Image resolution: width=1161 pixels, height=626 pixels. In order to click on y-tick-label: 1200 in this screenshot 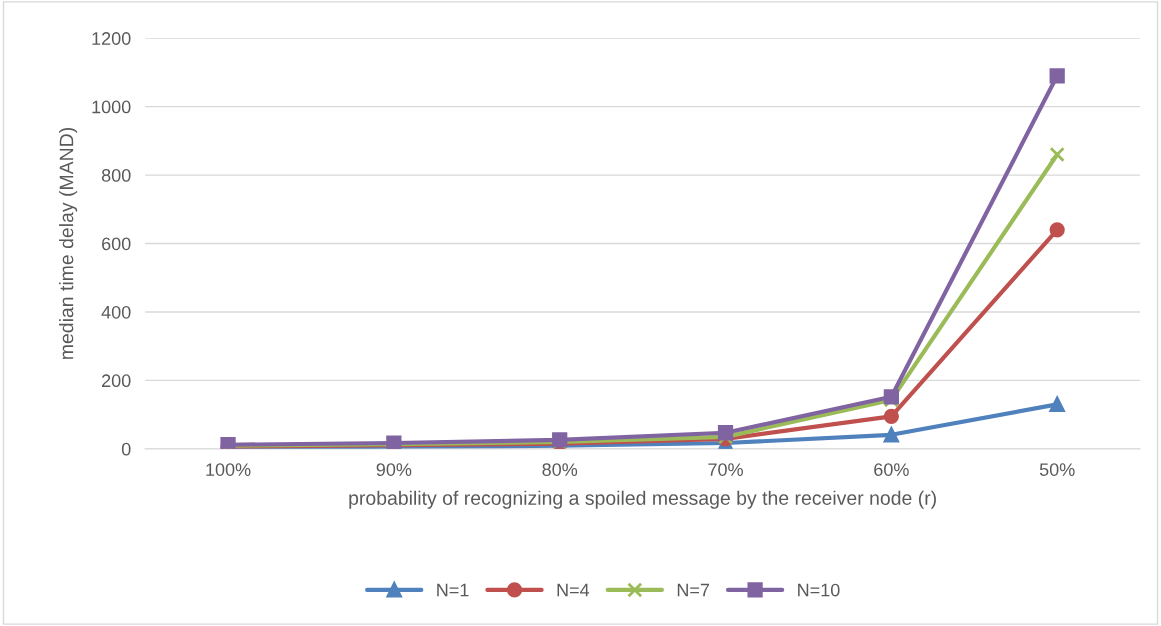, I will do `click(111, 38)`.